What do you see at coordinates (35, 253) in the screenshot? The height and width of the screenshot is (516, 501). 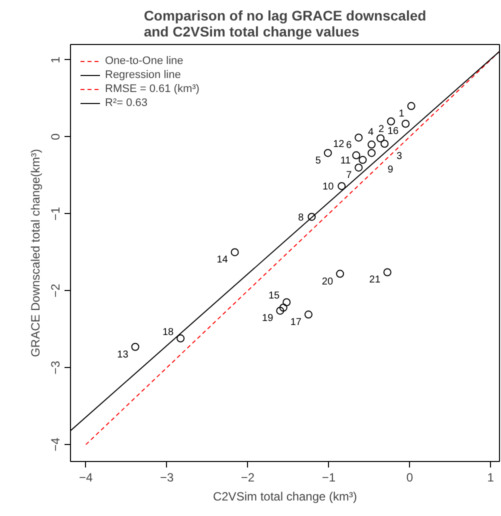 I see `y-axis-title: GRACE Downscaled total change(km³)` at bounding box center [35, 253].